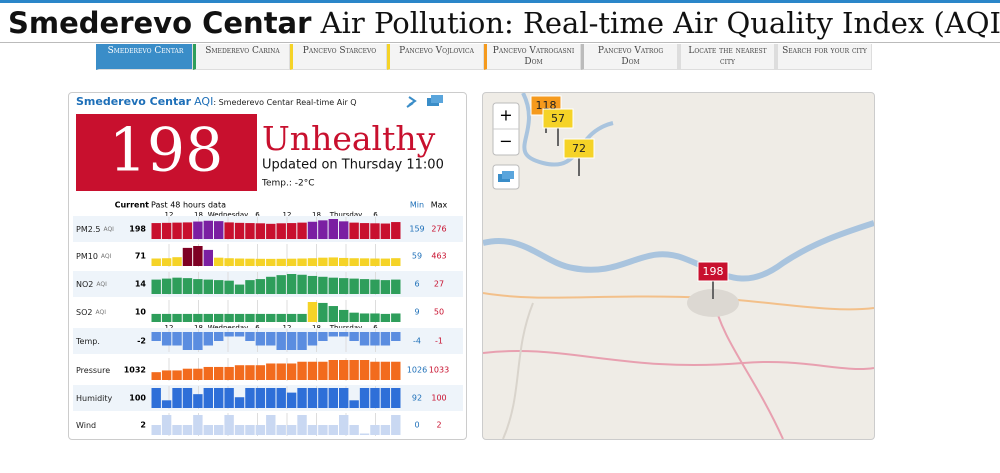  Describe the element at coordinates (84, 312) in the screenshot. I see `row-label: SO2` at that location.